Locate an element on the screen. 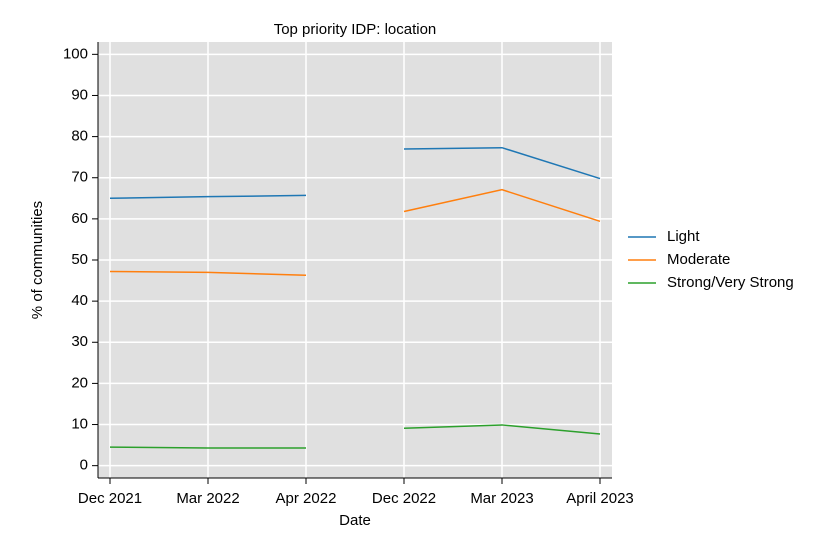  y-tick-label: 10 is located at coordinates (79, 423).